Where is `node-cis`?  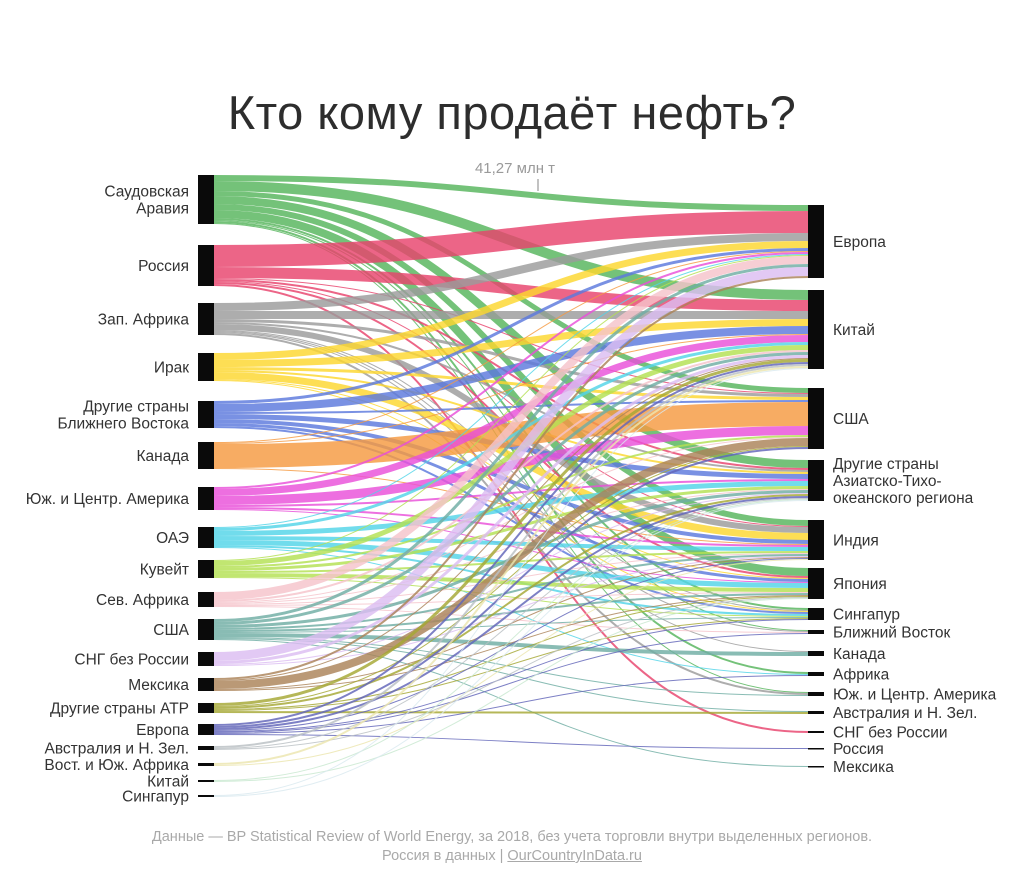 node-cis is located at coordinates (206, 659).